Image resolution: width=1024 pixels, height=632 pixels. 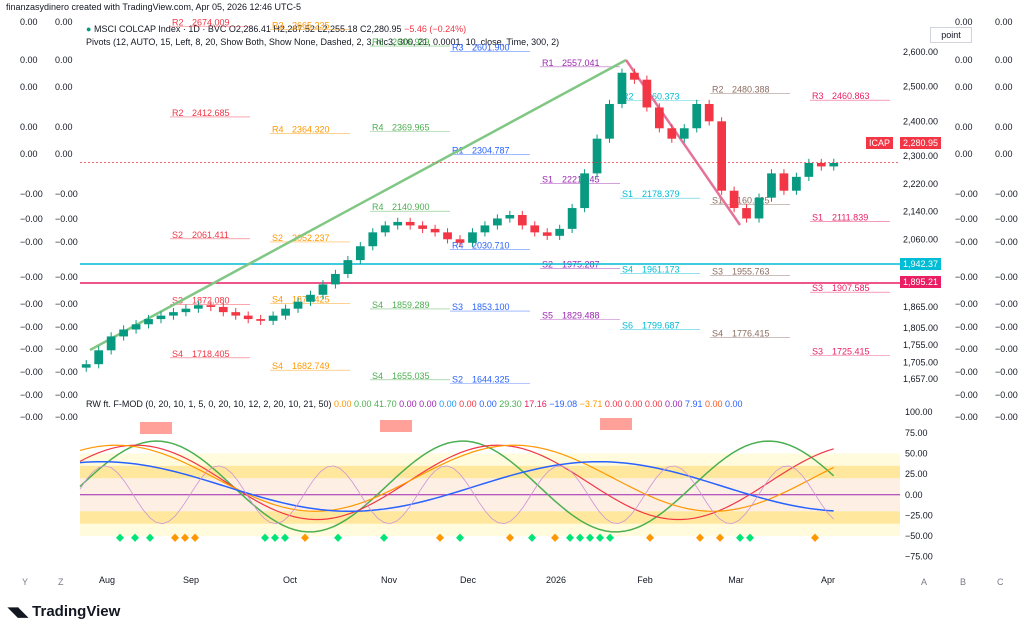 I want to click on c-button: C, so click(x=1000, y=582).